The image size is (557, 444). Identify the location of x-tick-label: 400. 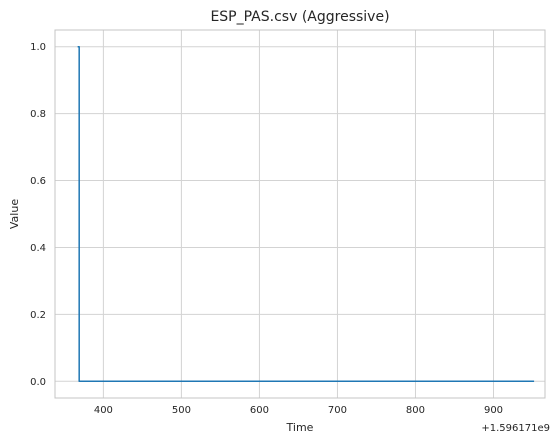
(103, 410).